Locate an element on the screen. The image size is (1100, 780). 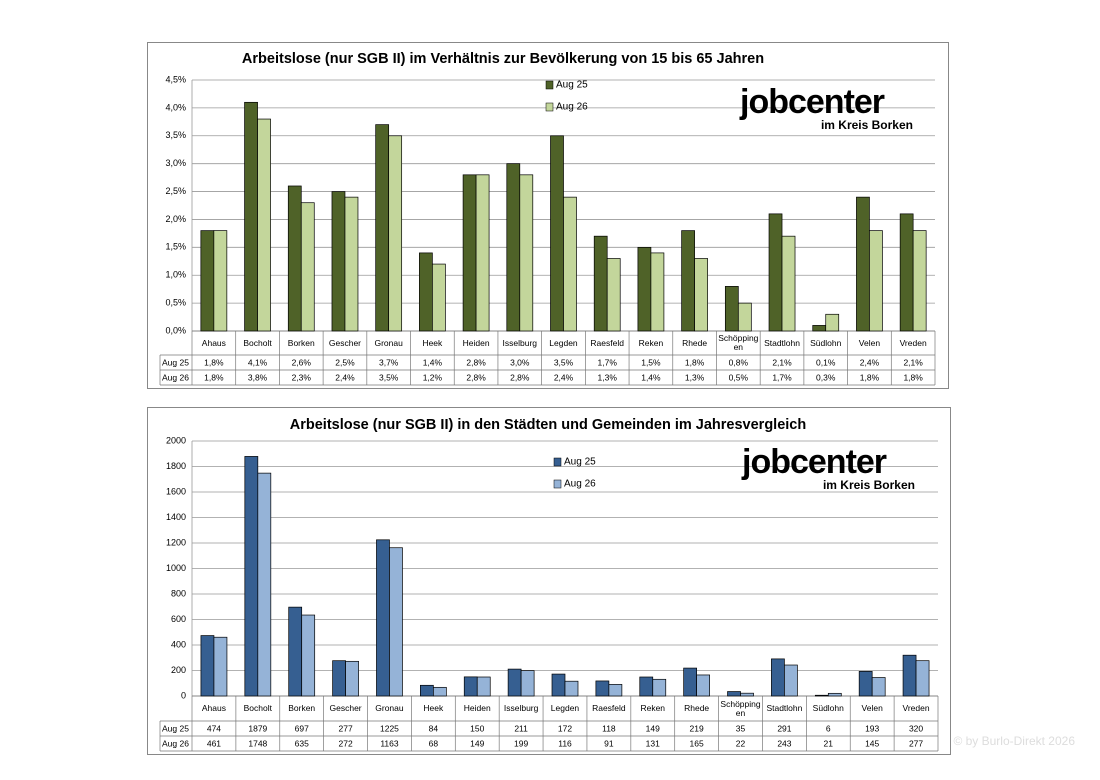
table-cell: 219 is located at coordinates (697, 728).